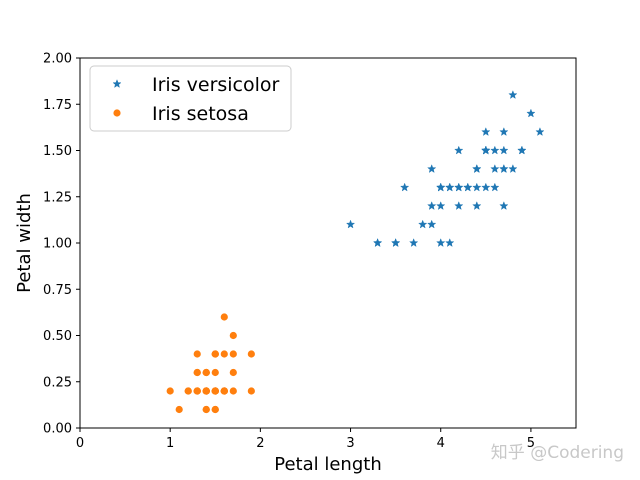  I want to click on legend-box, so click(190, 98).